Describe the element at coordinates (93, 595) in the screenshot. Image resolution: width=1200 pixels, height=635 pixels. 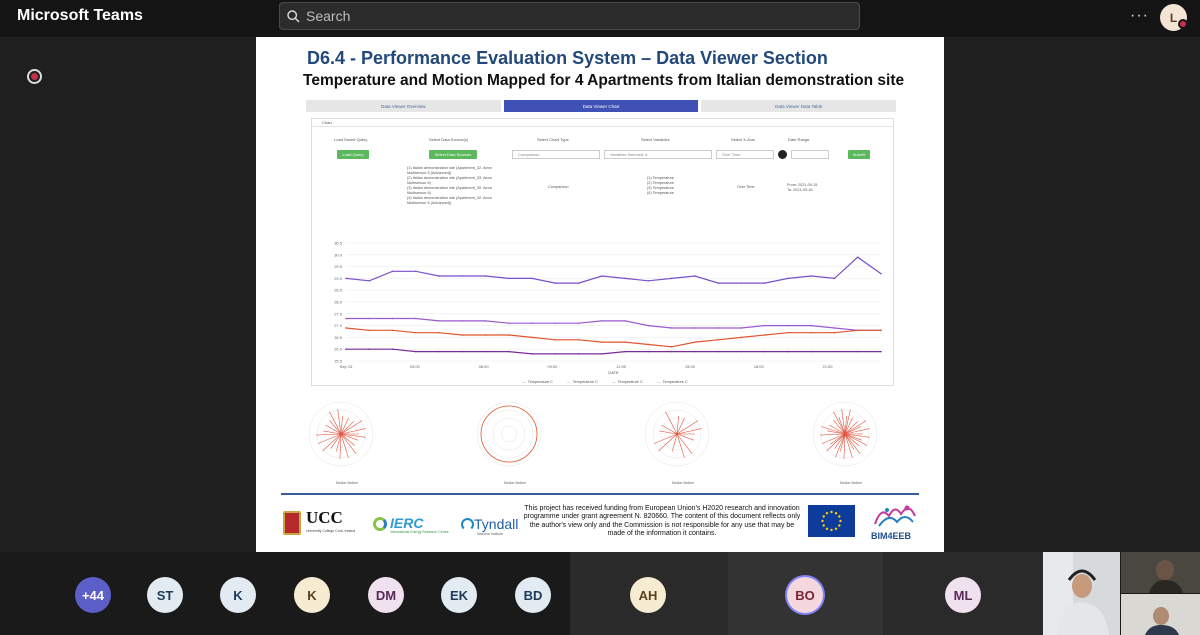
I see `participant-avatar: +44` at that location.